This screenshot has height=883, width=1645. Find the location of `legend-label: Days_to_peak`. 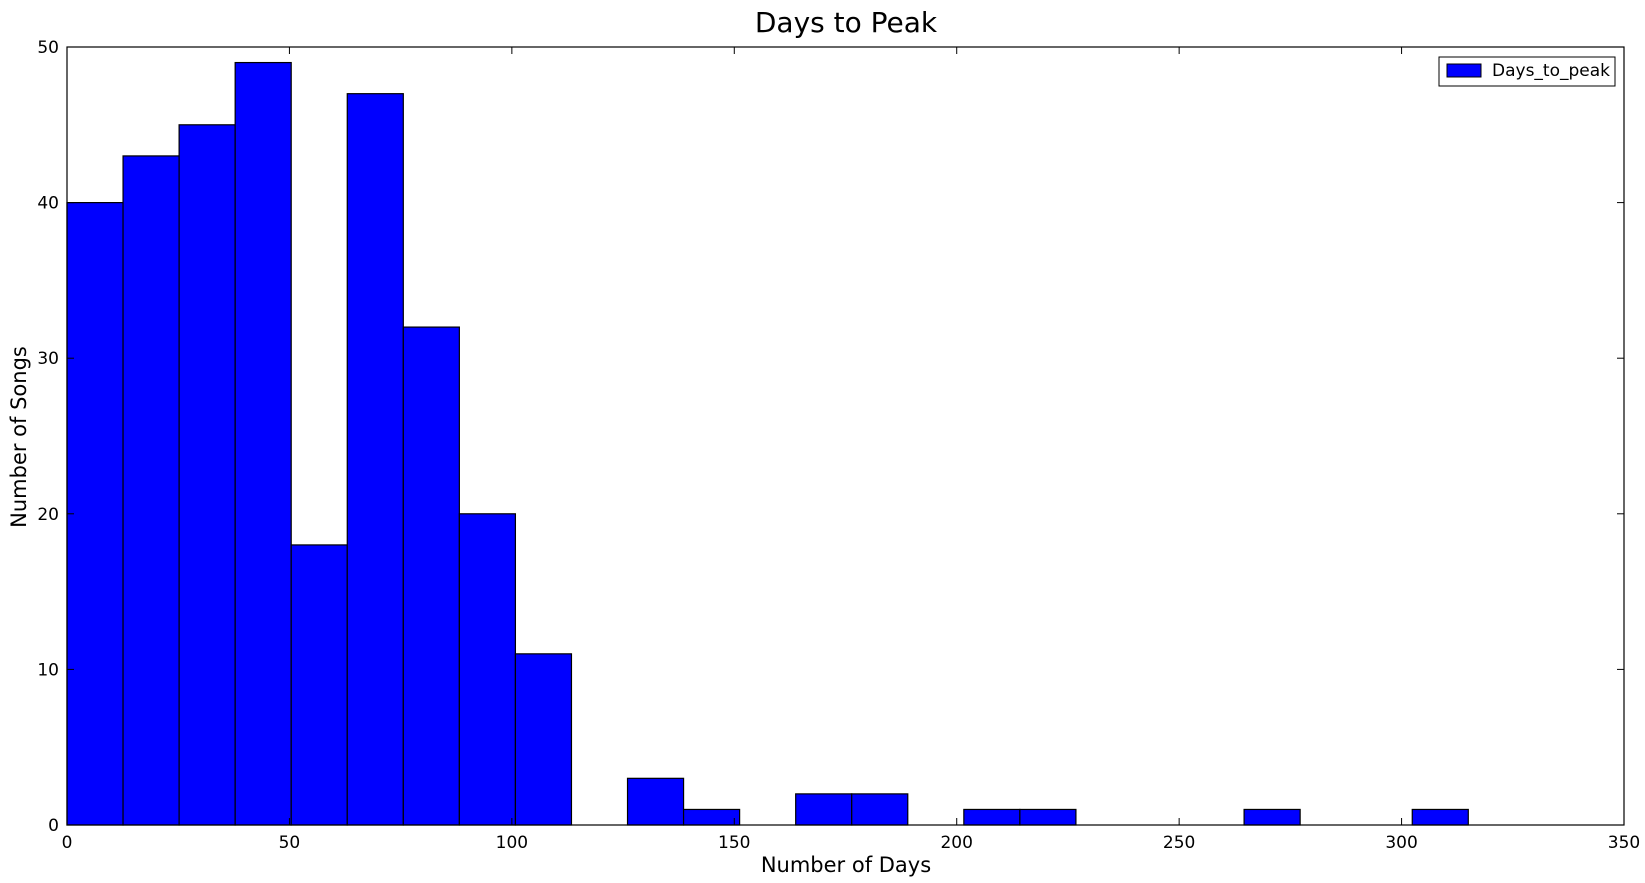

legend-label: Days_to_peak is located at coordinates (1551, 71).